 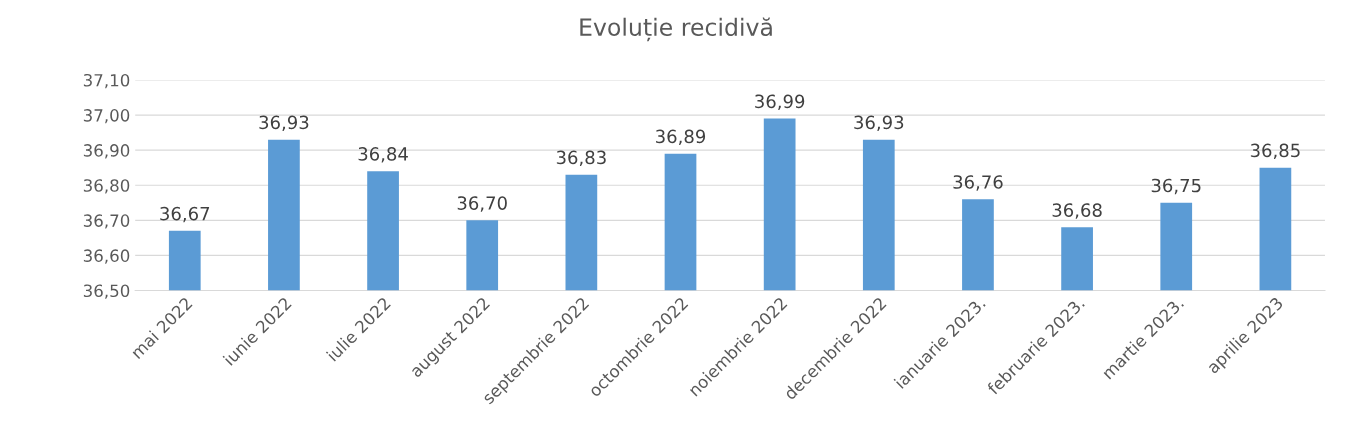 What do you see at coordinates (581, 158) in the screenshot?
I see `data-label: 36,83` at bounding box center [581, 158].